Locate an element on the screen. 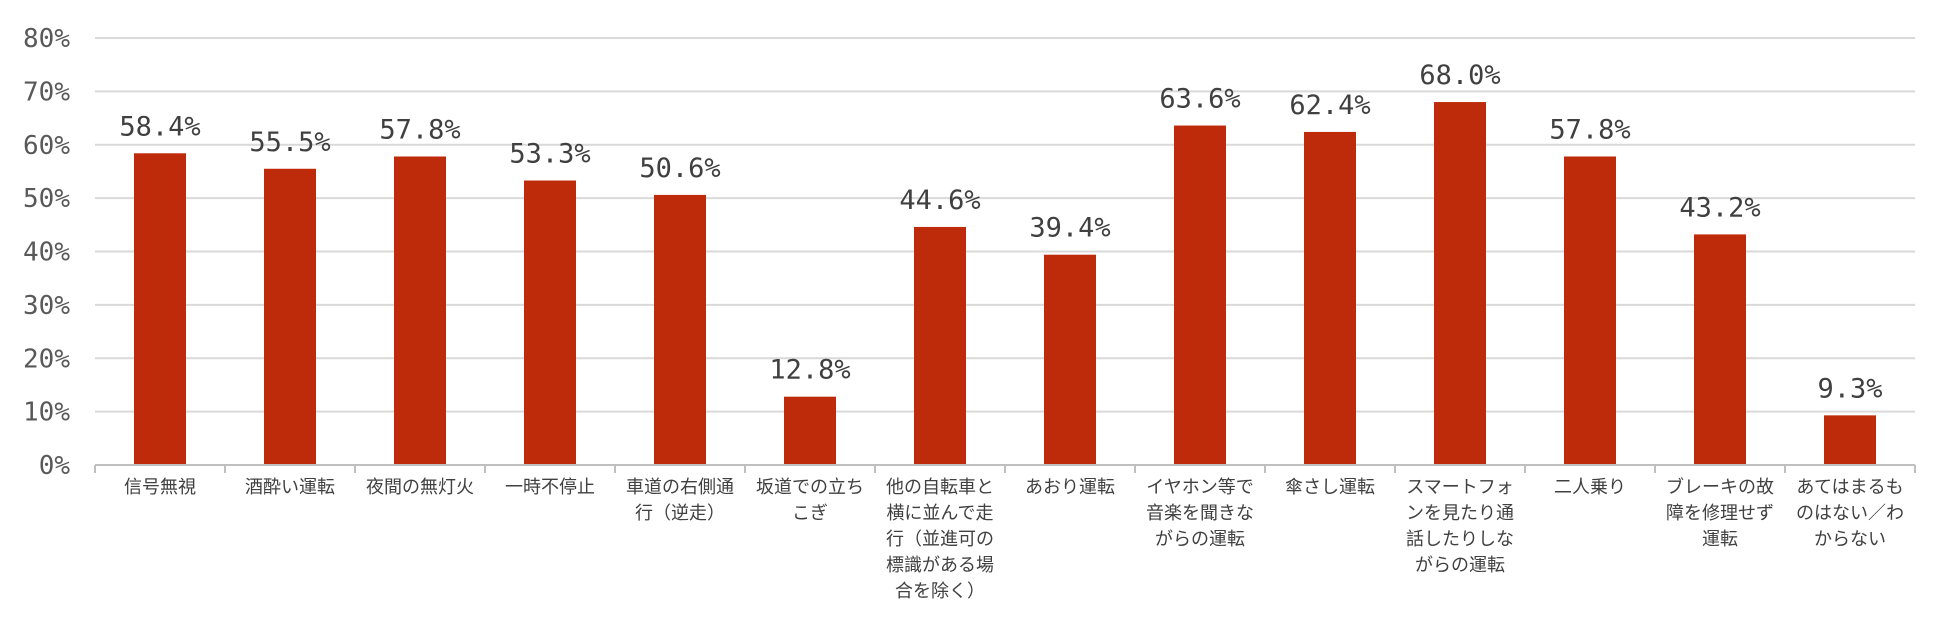 The height and width of the screenshot is (629, 1950). data-label: 50.6% is located at coordinates (679, 168).